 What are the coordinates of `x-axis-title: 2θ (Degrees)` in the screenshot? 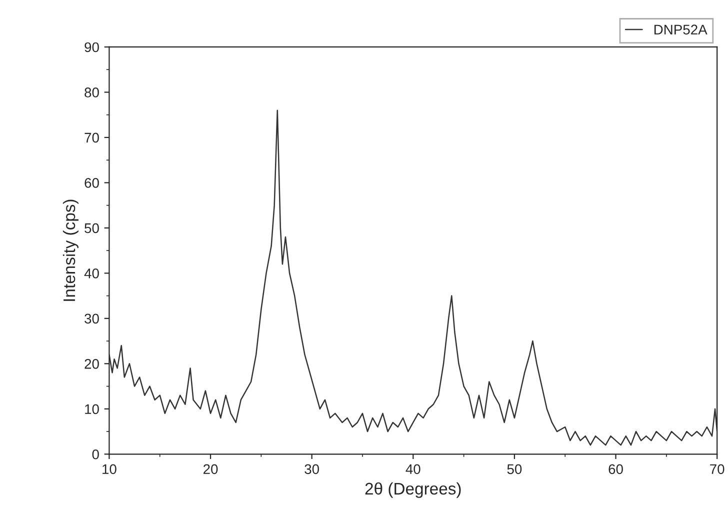 It's located at (413, 490).